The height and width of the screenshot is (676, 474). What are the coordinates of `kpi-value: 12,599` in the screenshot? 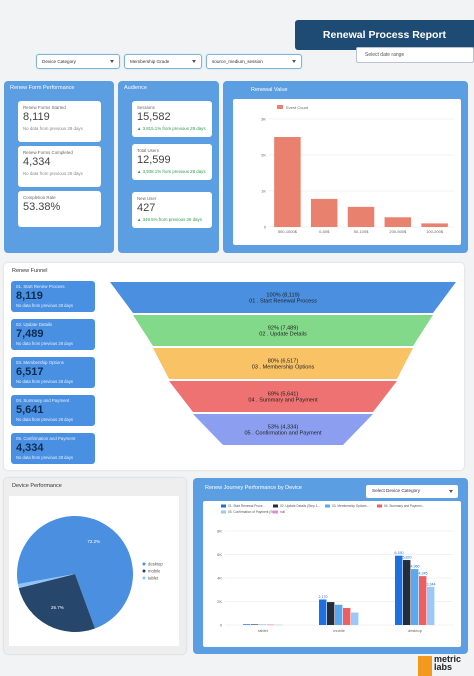 It's located at (154, 160).